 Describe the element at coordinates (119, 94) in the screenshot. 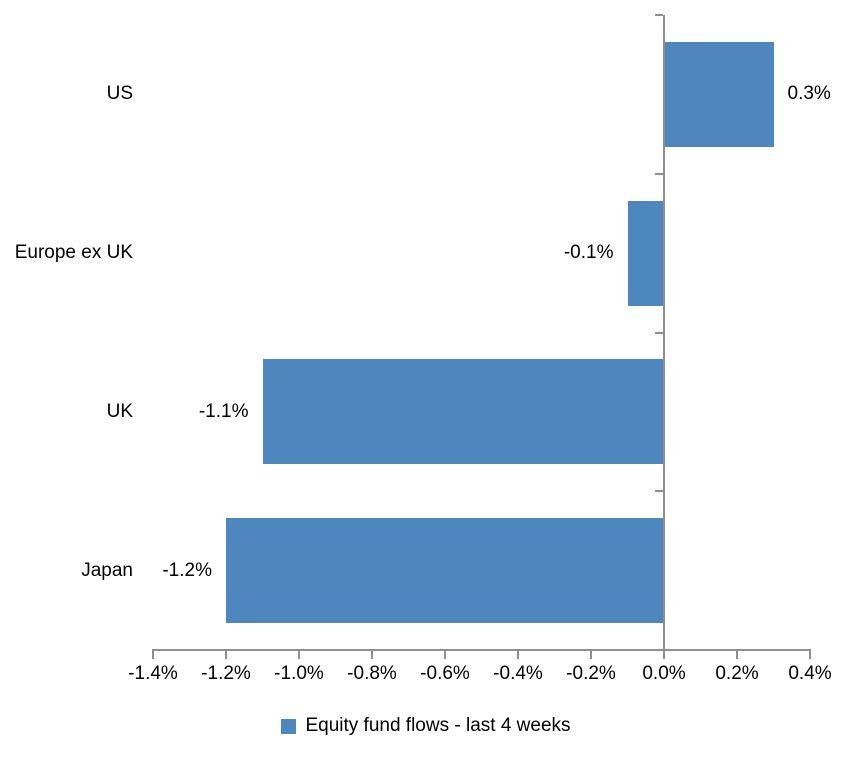

I see `category-label: US` at that location.